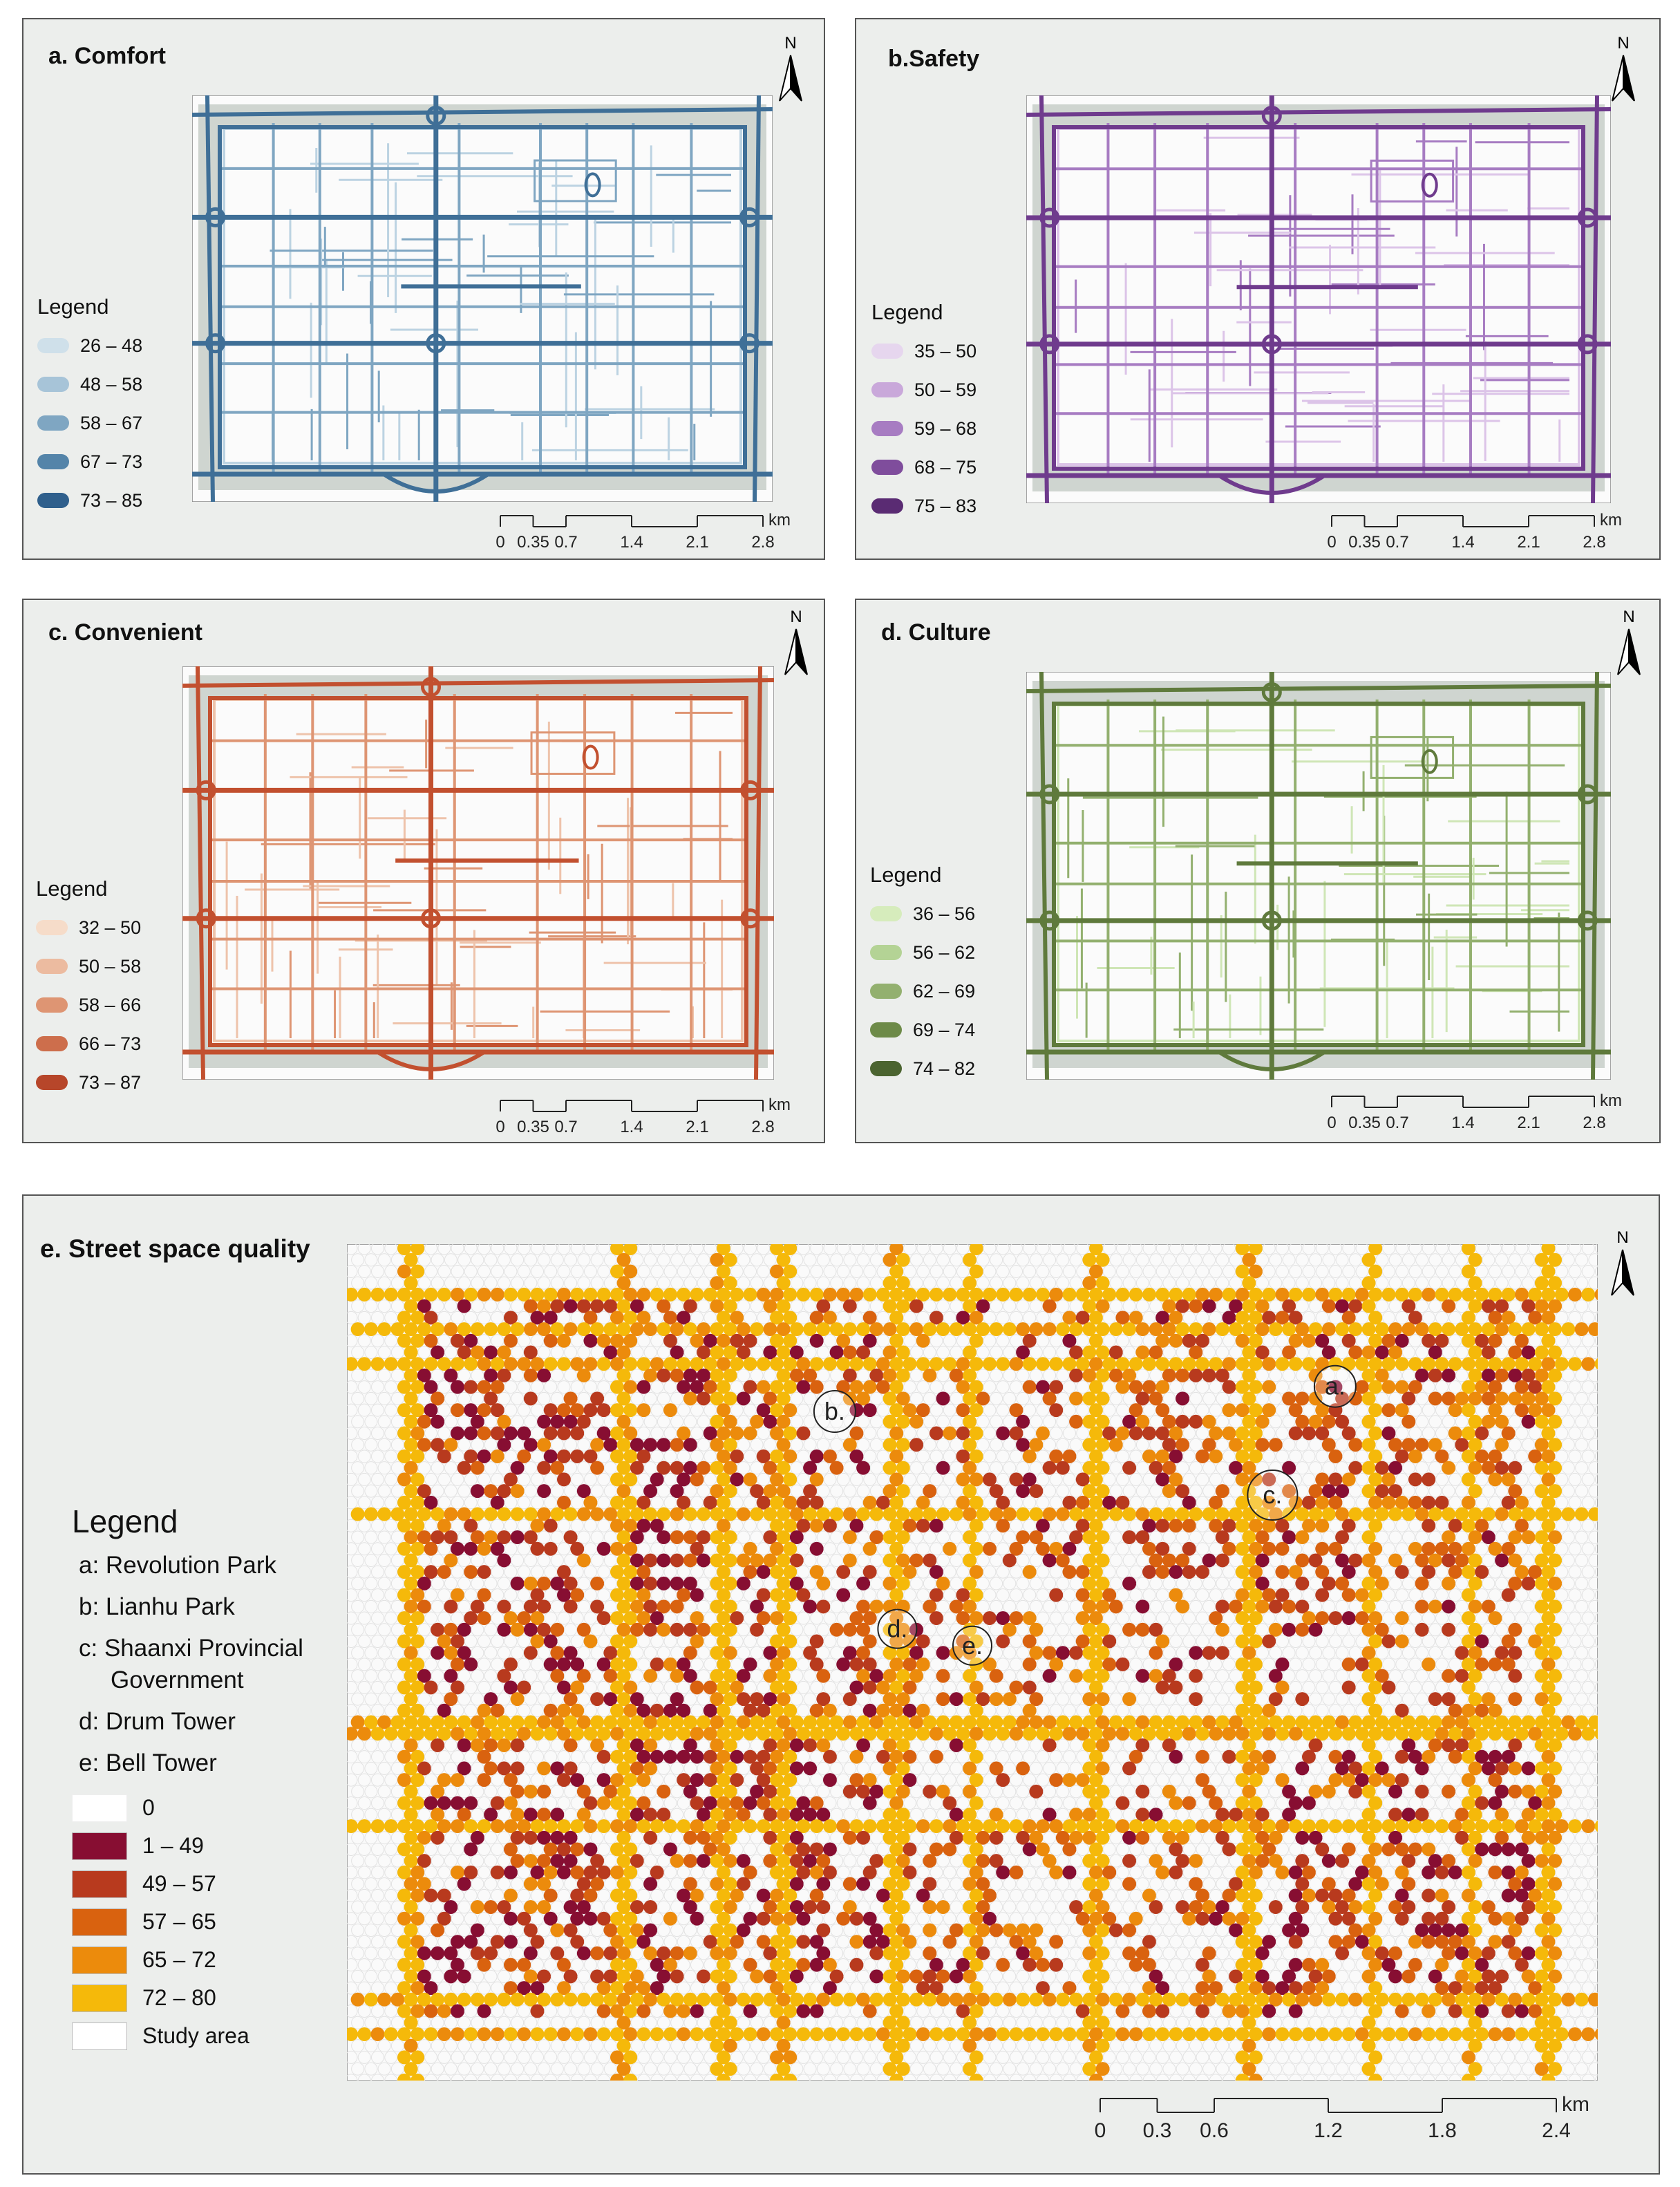 This screenshot has height=2187, width=1680. I want to click on landmark-label: c., so click(1272, 1495).